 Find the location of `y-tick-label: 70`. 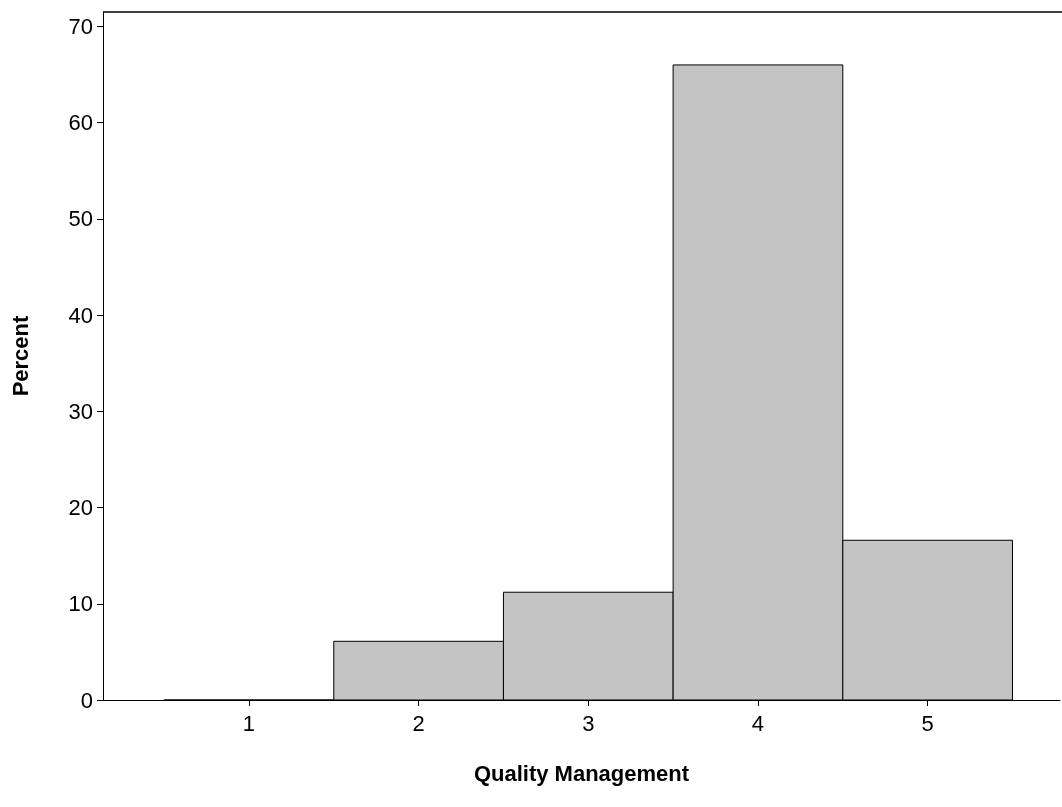

y-tick-label: 70 is located at coordinates (80, 26).